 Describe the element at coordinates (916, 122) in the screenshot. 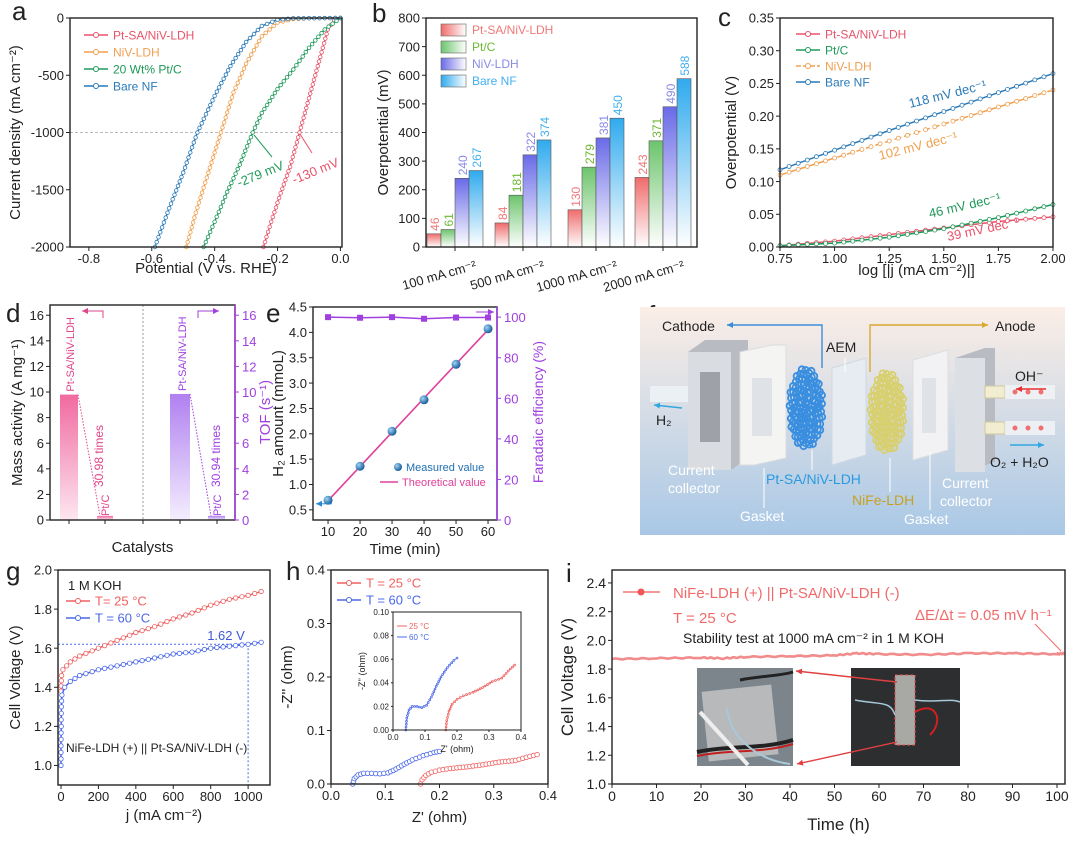

I see `series-bare-nf` at that location.